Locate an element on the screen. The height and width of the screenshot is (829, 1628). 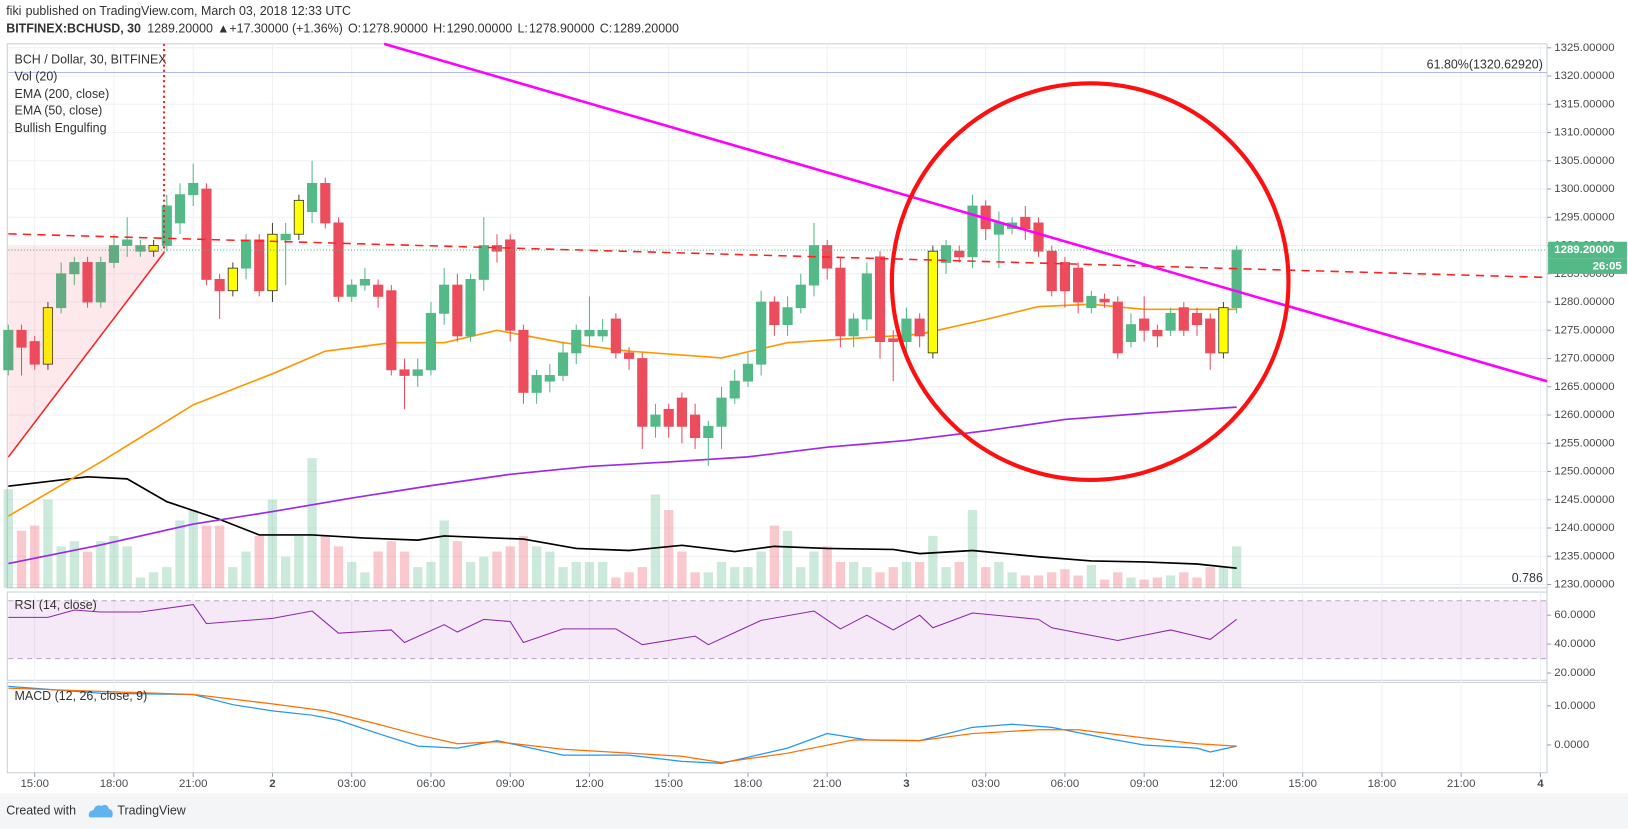
fib-label: 61.80%(1320.62920) is located at coordinates (1485, 65).